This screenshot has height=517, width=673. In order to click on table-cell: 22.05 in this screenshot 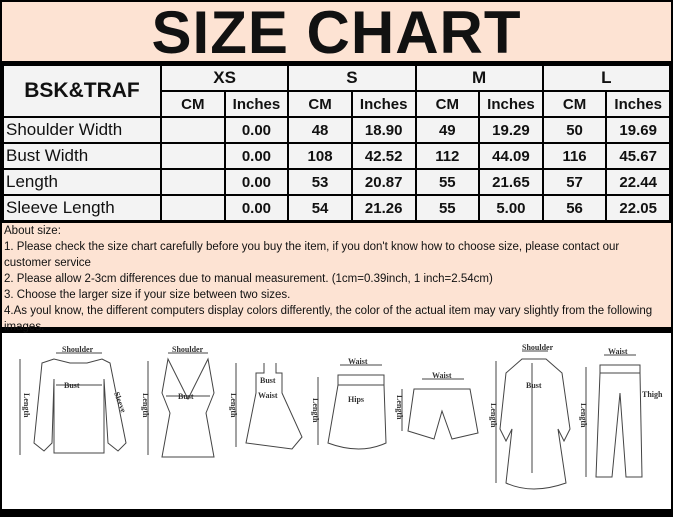, I will do `click(638, 208)`.